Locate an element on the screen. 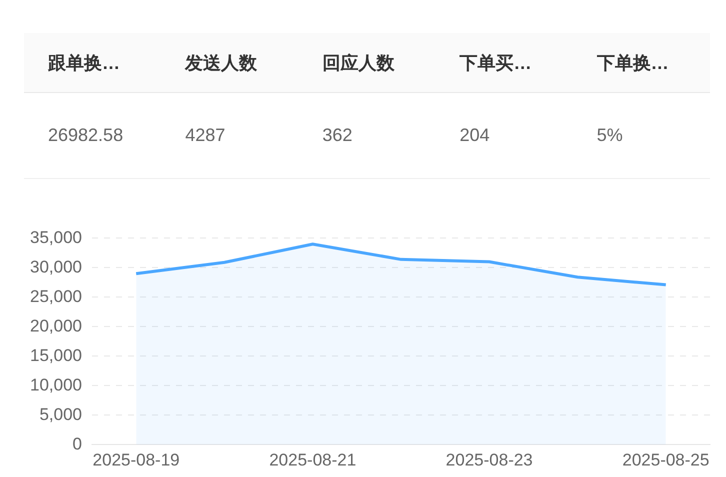 The image size is (726, 477). y-tick-label: 20,000 is located at coordinates (56, 326).